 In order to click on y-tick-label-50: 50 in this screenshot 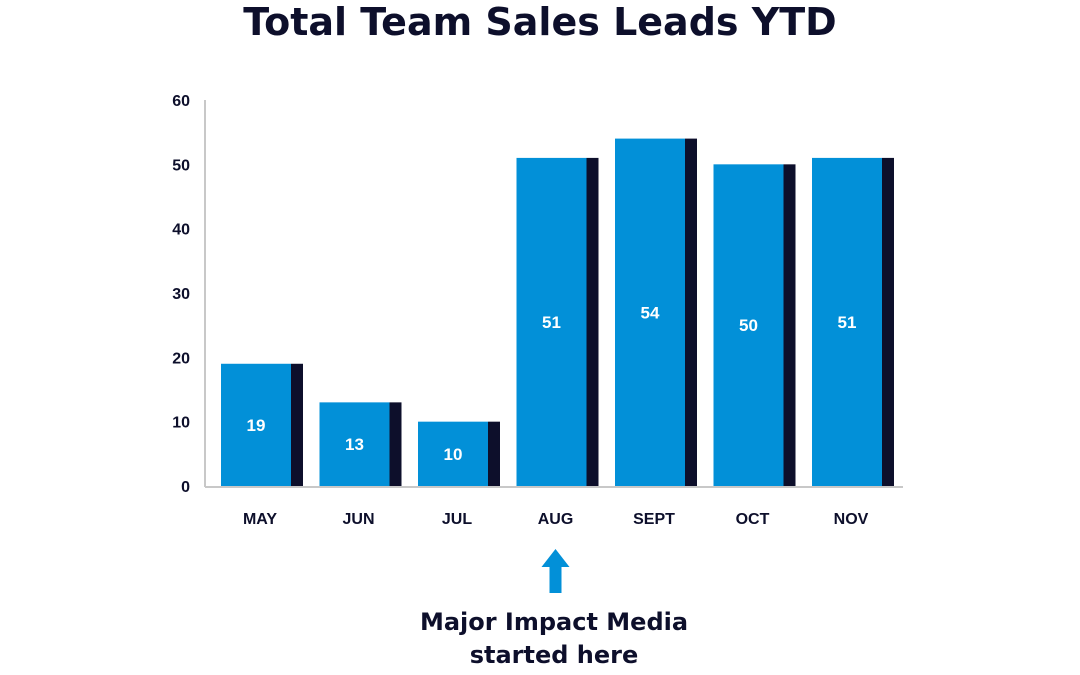, I will do `click(181, 165)`.